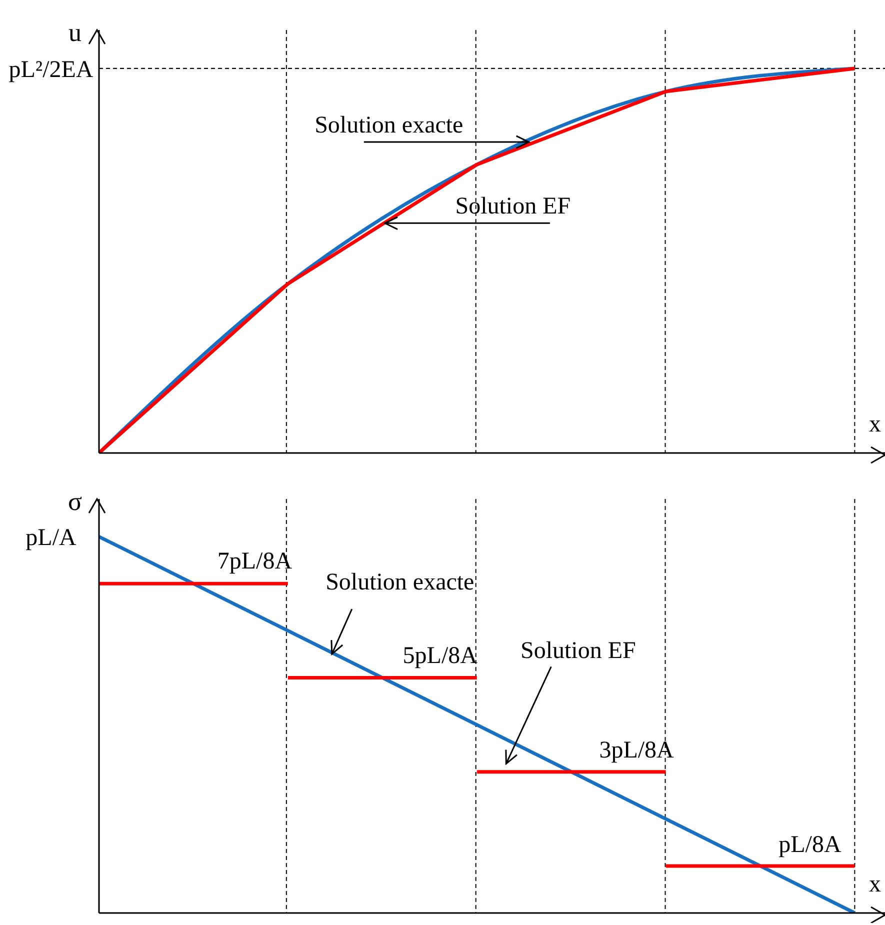  I want to click on ref-line-label: pL²/2EA, so click(51, 70).